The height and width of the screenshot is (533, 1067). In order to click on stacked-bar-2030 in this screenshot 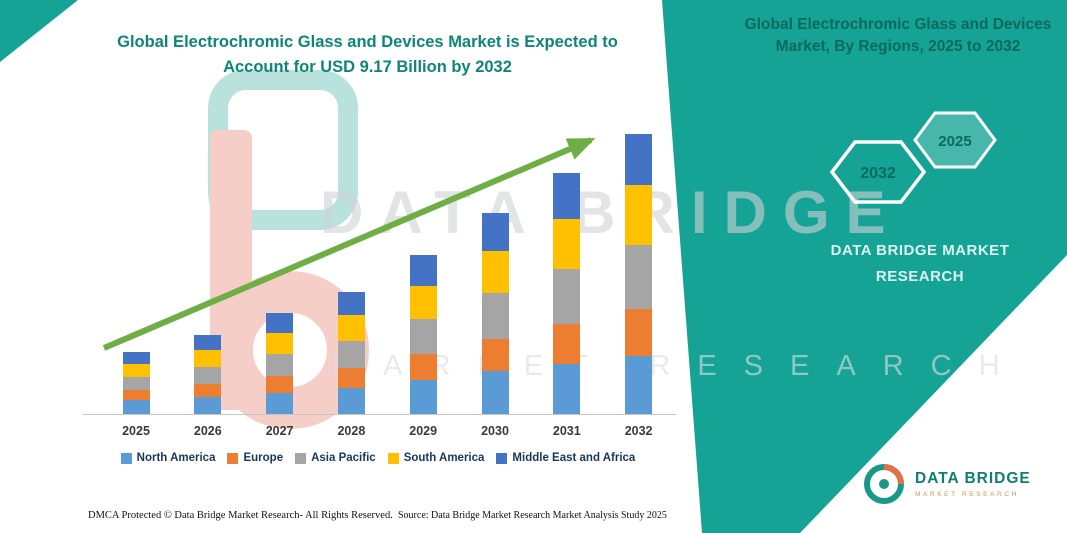, I will do `click(495, 313)`.